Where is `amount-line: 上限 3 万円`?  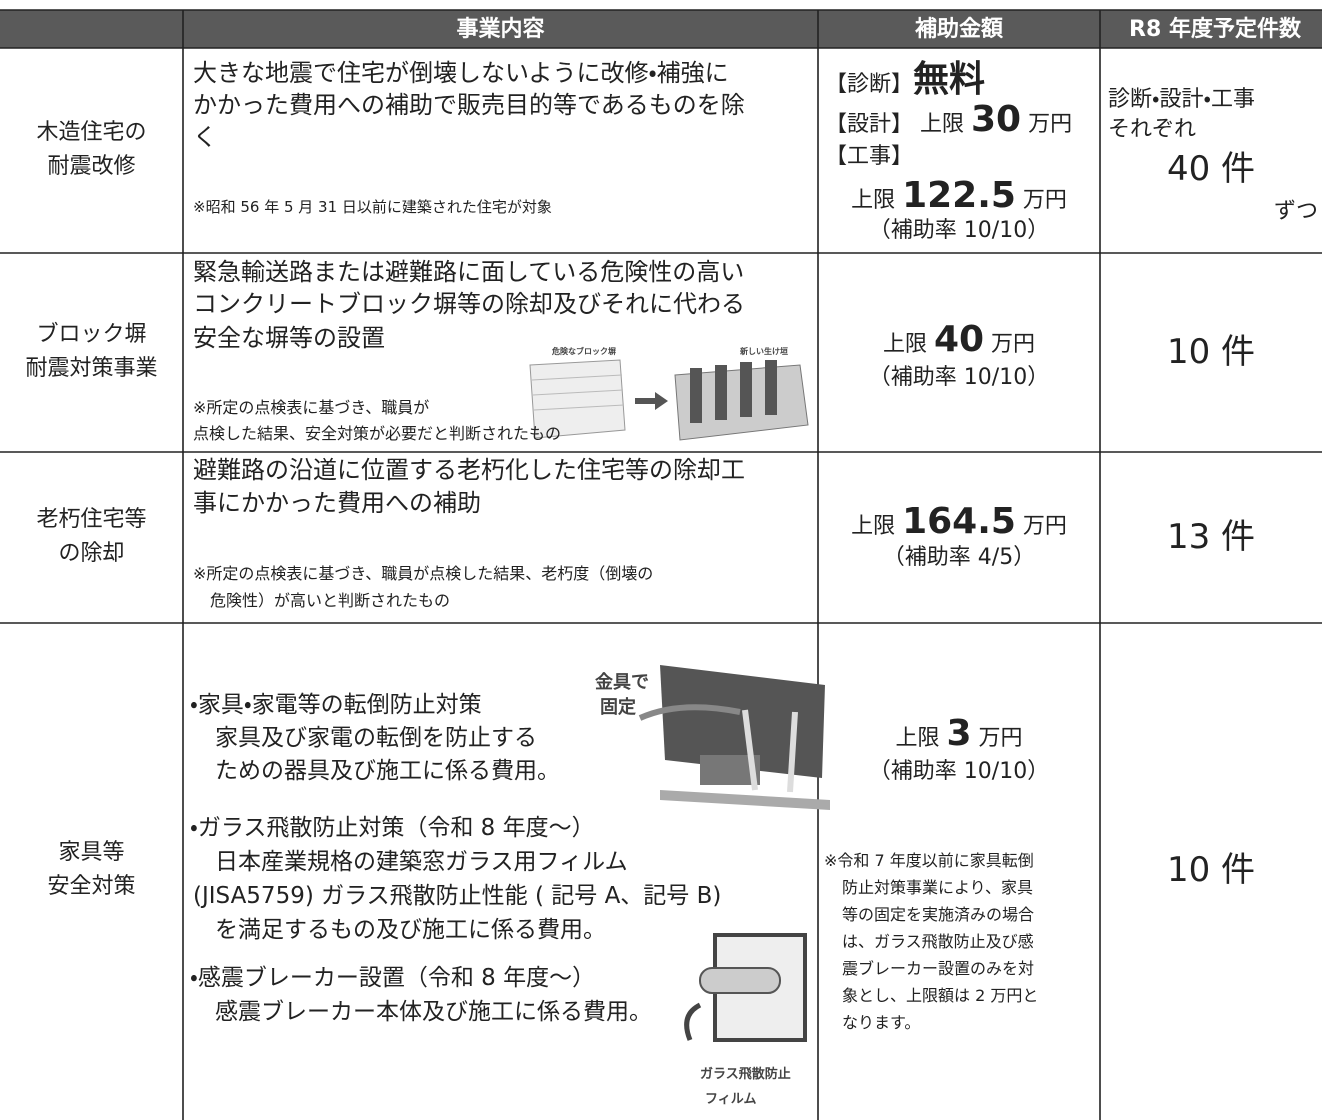 amount-line: 上限 3 万円 is located at coordinates (959, 734).